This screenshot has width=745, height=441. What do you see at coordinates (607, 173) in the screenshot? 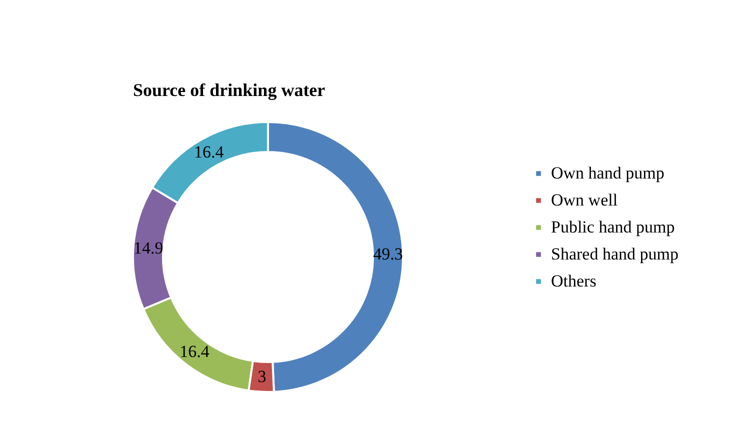
I see `legend-label: Own hand pump` at bounding box center [607, 173].